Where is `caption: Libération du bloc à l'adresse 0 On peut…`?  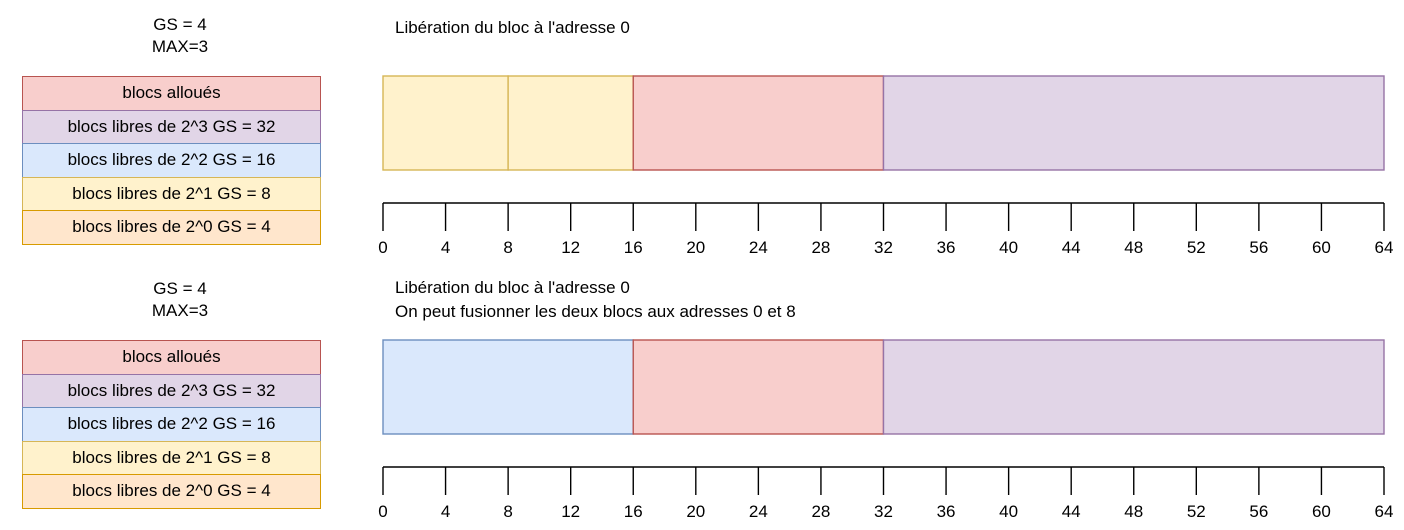
caption: Libération du bloc à l'adresse 0 On peut… is located at coordinates (595, 300).